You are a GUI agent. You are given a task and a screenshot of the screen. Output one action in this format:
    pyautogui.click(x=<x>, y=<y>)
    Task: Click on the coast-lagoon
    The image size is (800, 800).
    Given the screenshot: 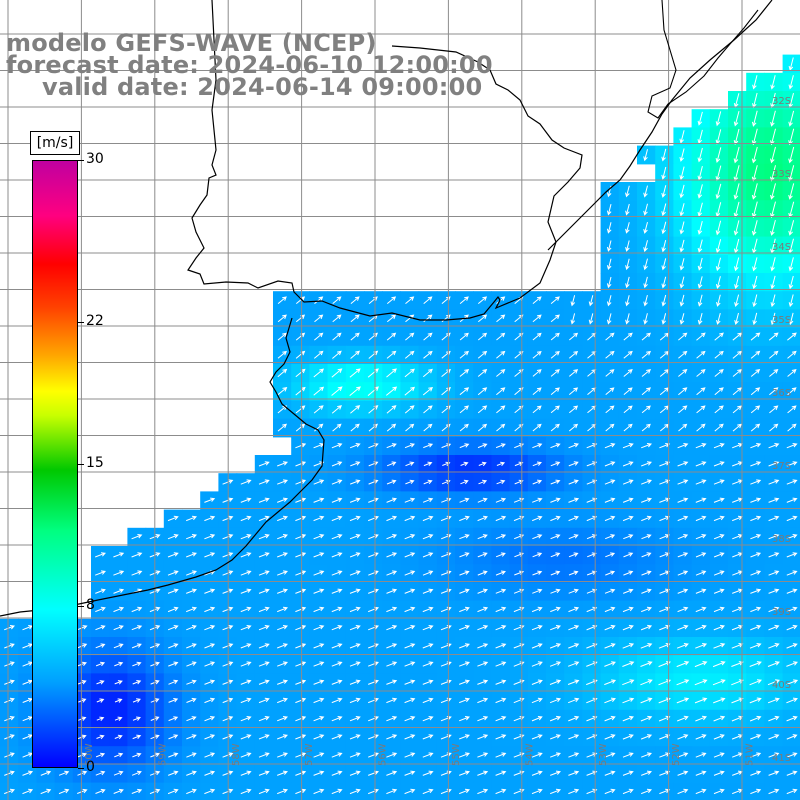 What is the action you would take?
    pyautogui.click(x=703, y=59)
    